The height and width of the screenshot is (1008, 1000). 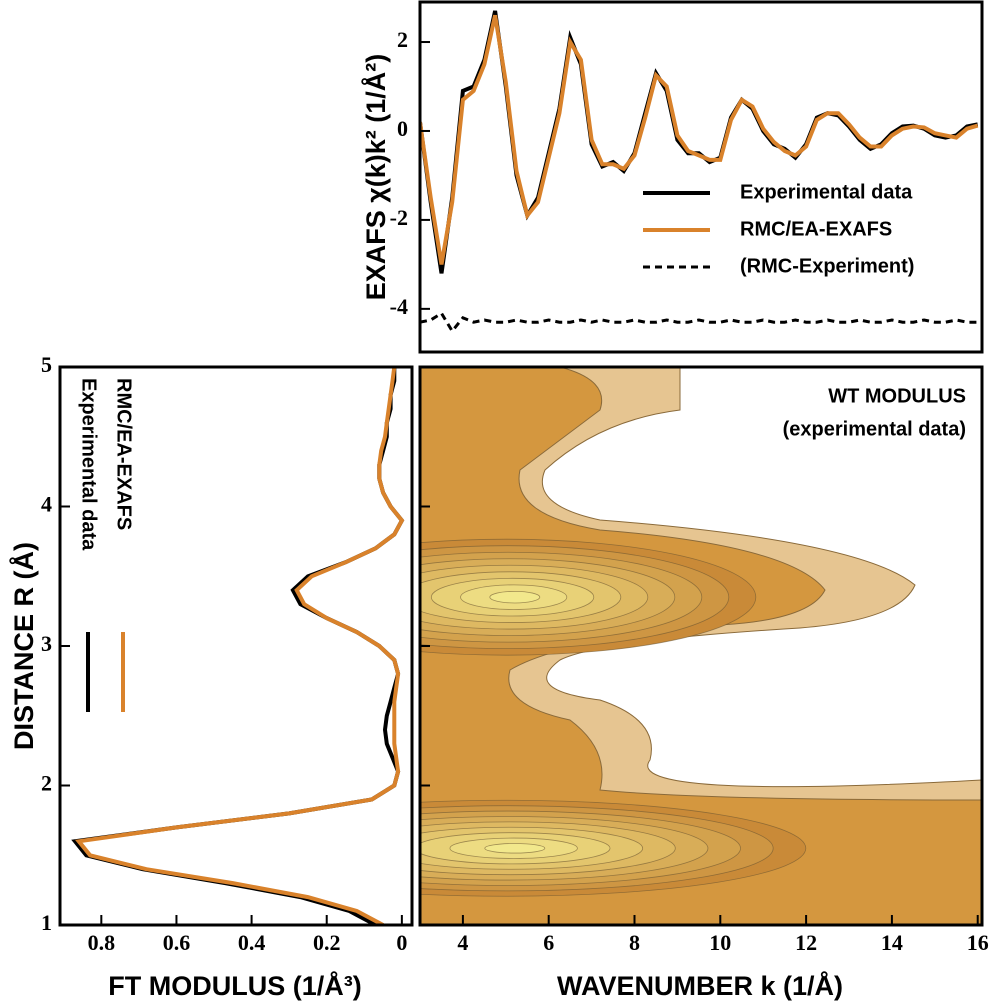 What do you see at coordinates (102, 942) in the screenshot?
I see `x-tick-label: 0.8` at bounding box center [102, 942].